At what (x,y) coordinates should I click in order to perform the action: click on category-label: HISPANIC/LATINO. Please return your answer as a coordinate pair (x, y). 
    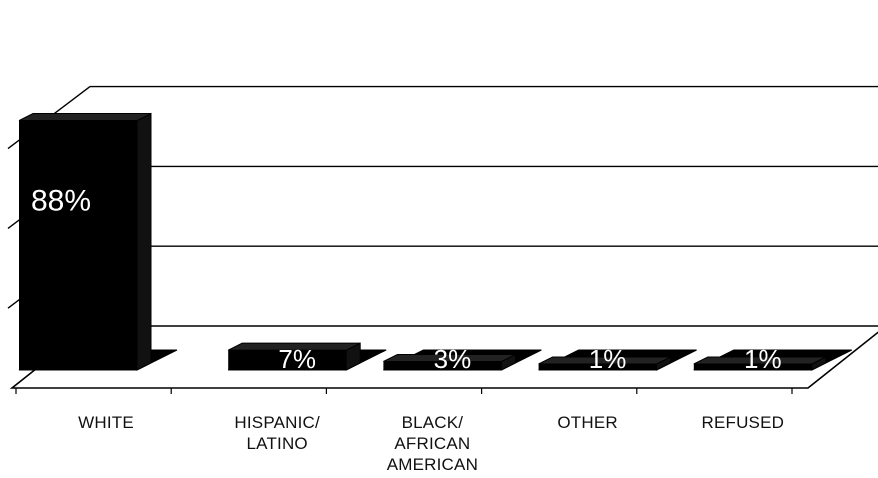
    Looking at the image, I should click on (277, 433).